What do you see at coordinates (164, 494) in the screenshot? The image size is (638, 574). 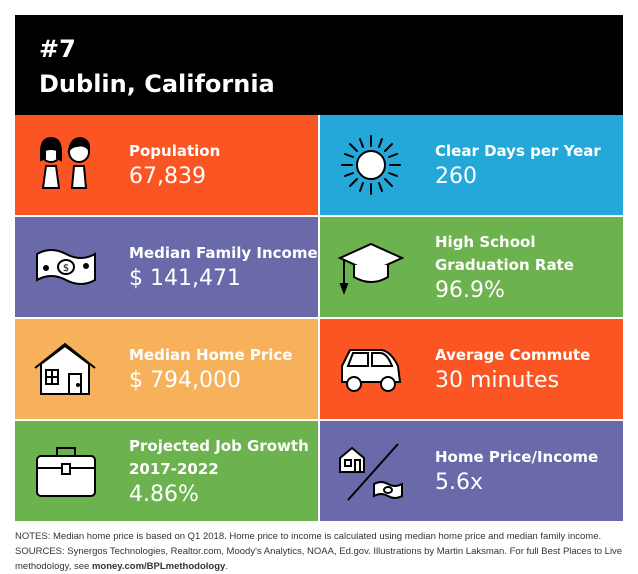 I see `tile-value: 4.86%` at bounding box center [164, 494].